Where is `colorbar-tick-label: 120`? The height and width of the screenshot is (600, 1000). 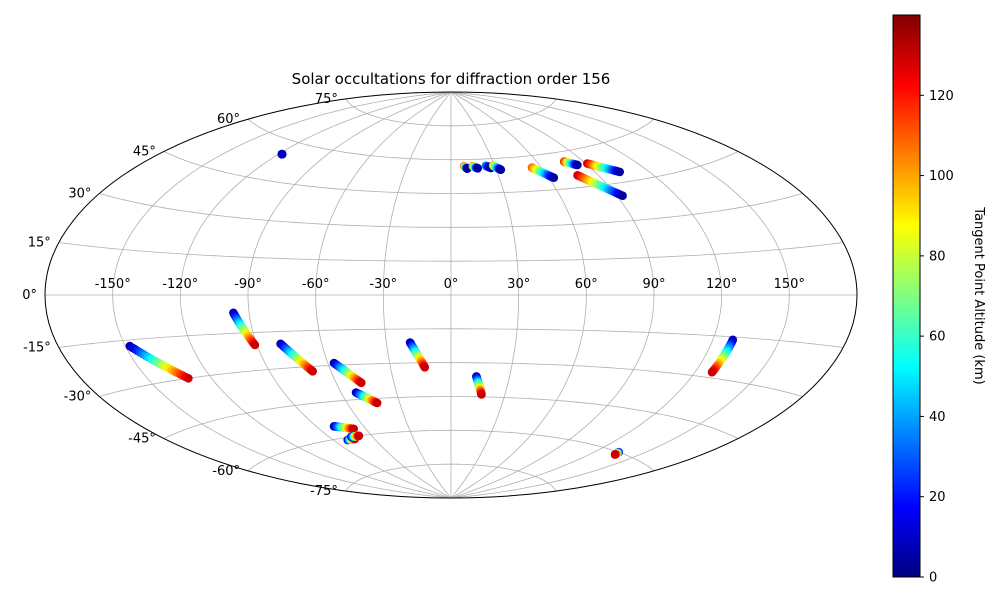
colorbar-tick-label: 120 is located at coordinates (941, 96).